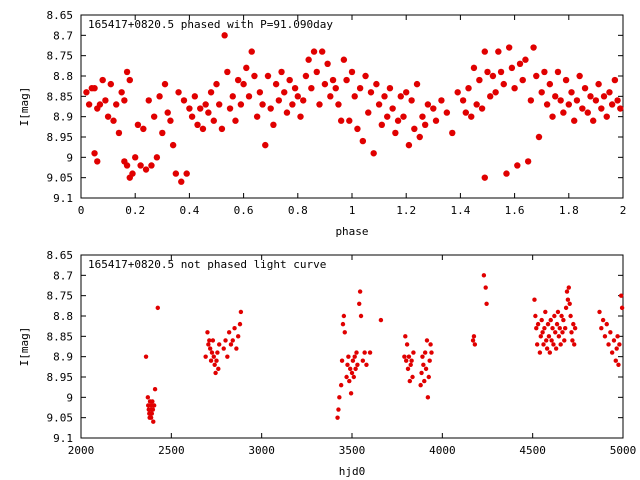 This screenshot has width=640, height=480. I want to click on x-tick-label: 4000, so click(442, 450).